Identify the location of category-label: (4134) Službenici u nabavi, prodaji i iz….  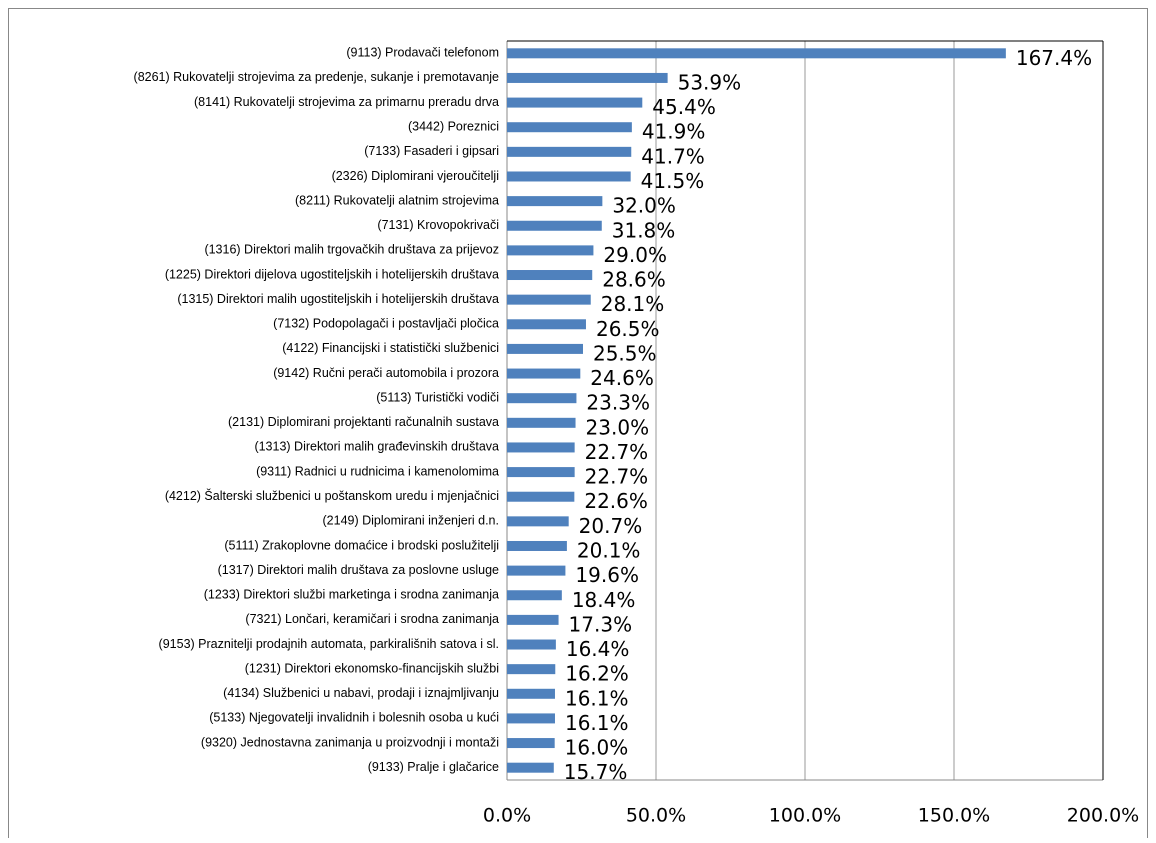
(361, 693).